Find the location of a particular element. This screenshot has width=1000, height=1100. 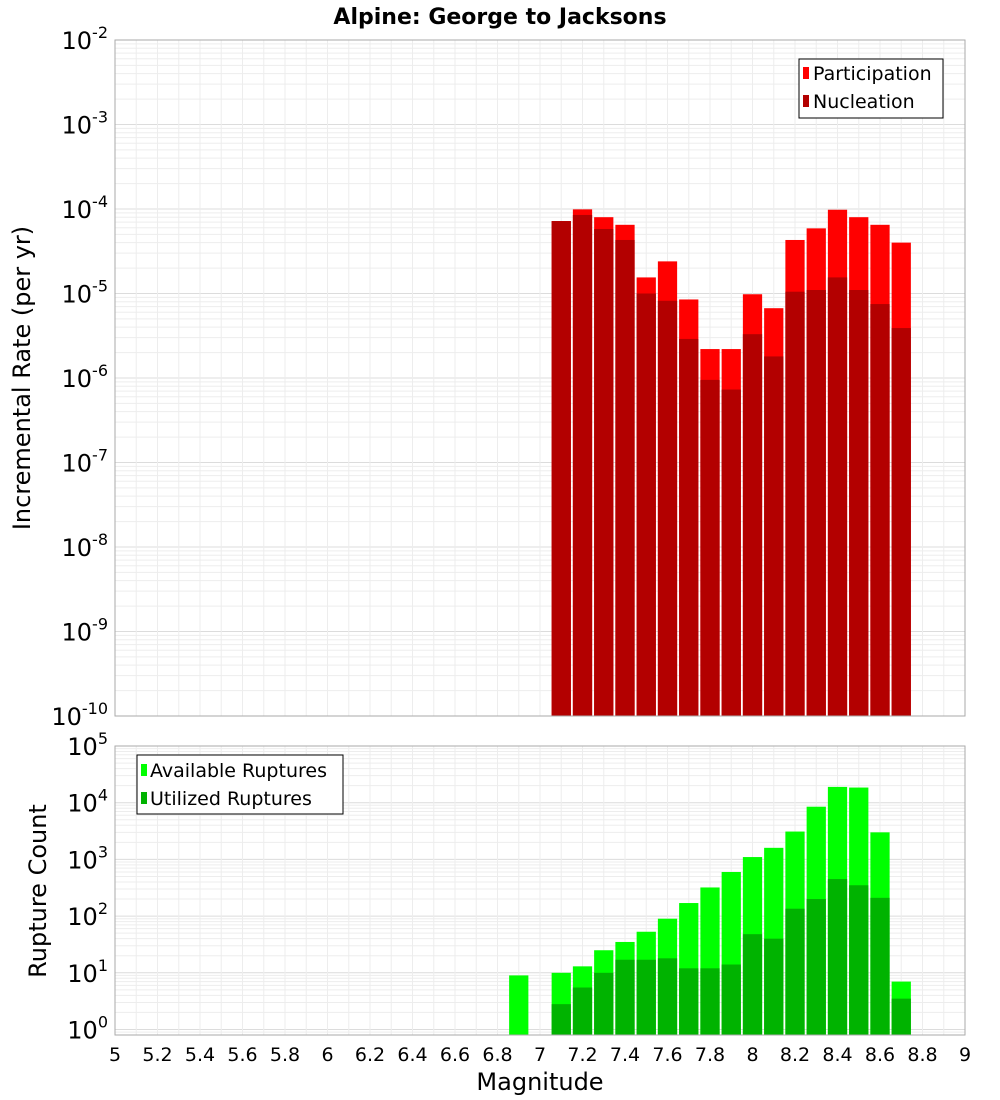

top-legend: Participation Nucleation is located at coordinates (871, 88).